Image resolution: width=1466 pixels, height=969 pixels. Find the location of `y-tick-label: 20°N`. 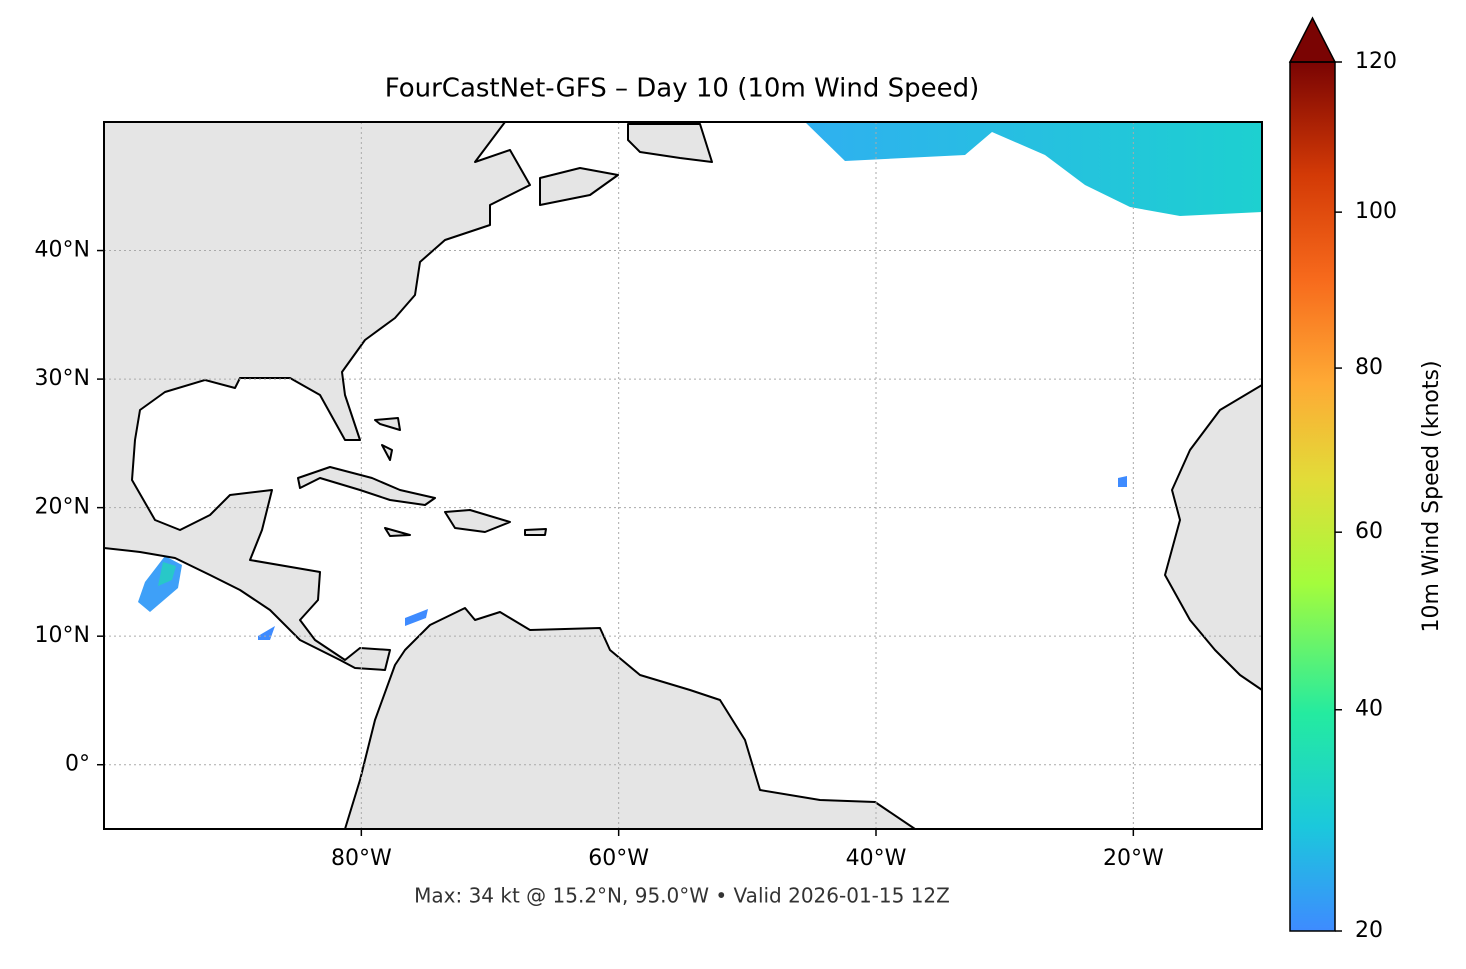

y-tick-label: 20°N is located at coordinates (62, 507).